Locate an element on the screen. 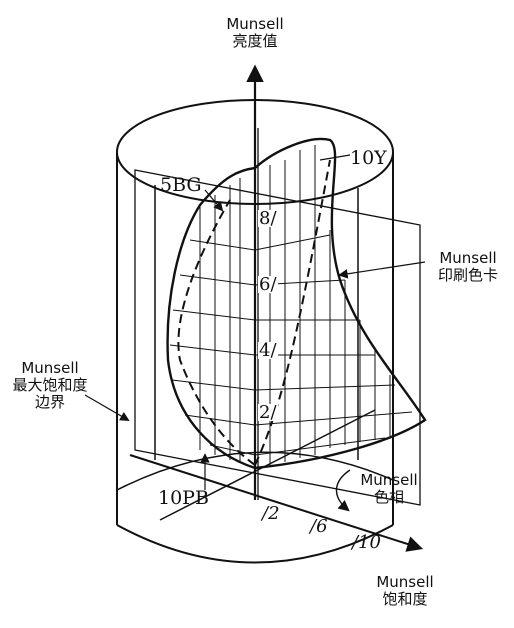  hue-label-5bg: 5BG is located at coordinates (181, 185).